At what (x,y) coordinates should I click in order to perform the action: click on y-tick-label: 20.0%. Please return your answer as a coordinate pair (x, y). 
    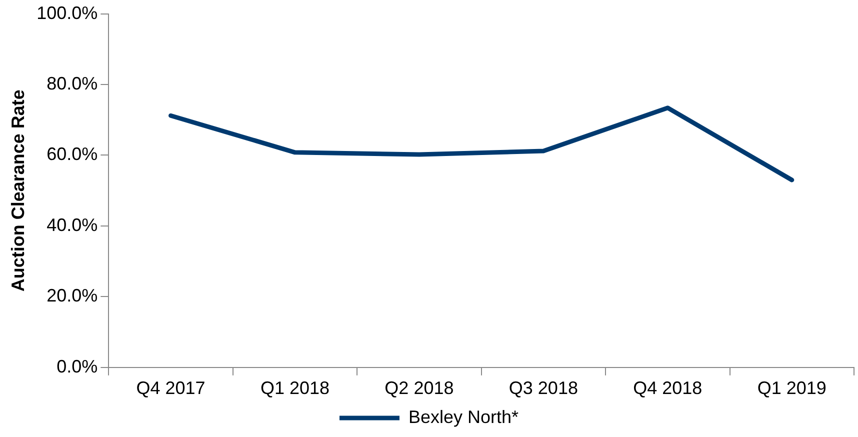
    Looking at the image, I should click on (72, 296).